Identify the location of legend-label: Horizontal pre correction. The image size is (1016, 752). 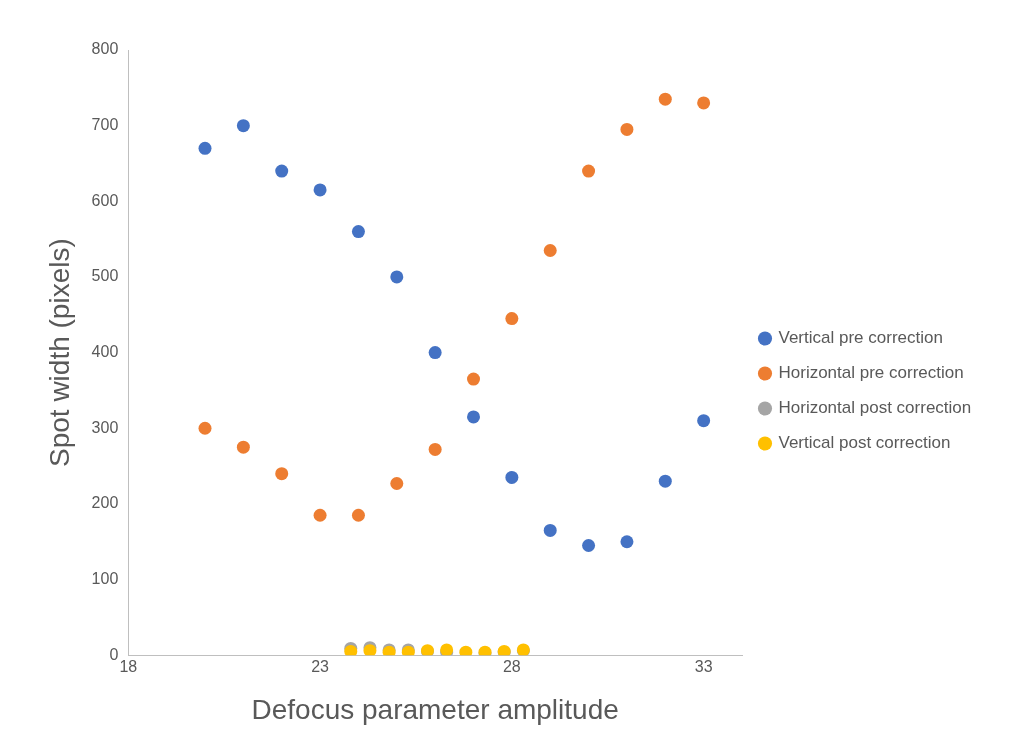
(871, 373).